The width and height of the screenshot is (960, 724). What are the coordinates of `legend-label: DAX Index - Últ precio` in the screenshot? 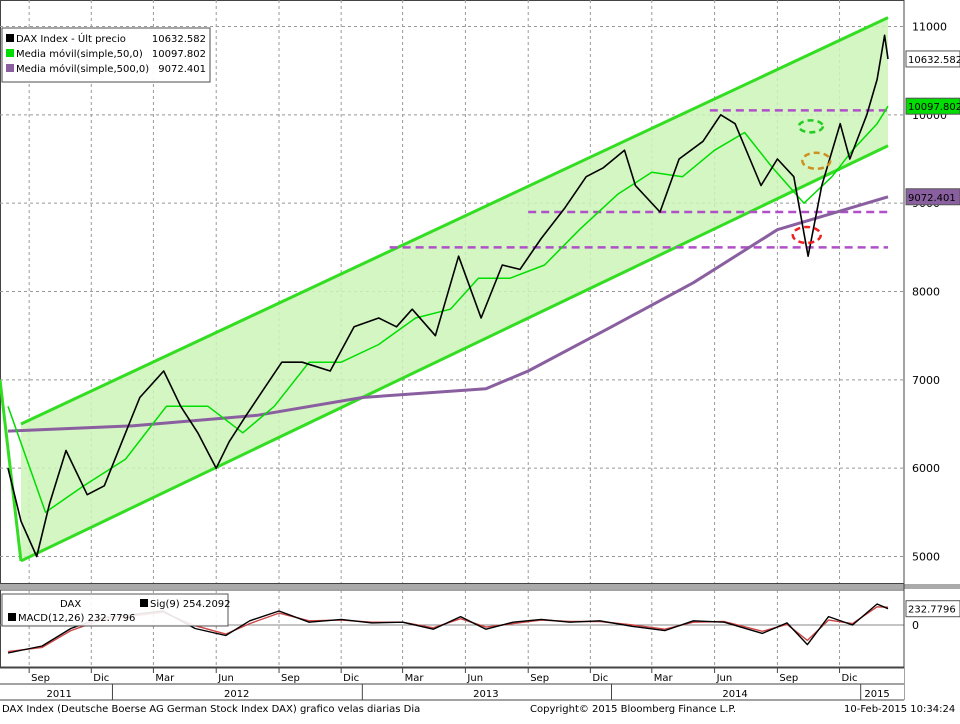 It's located at (71, 38).